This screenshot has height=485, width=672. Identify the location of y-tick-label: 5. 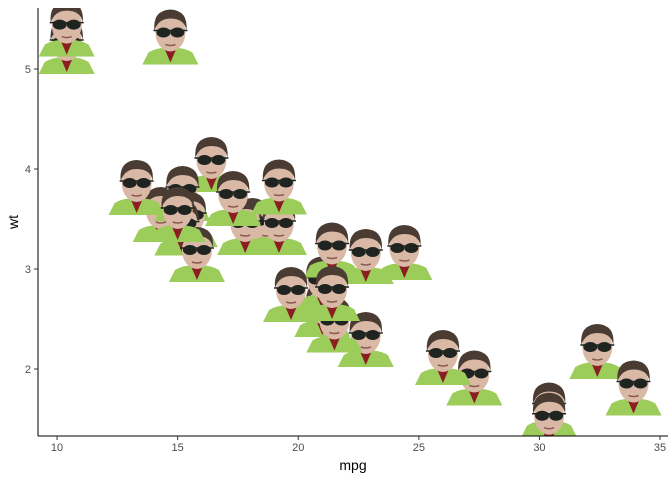
(28, 70).